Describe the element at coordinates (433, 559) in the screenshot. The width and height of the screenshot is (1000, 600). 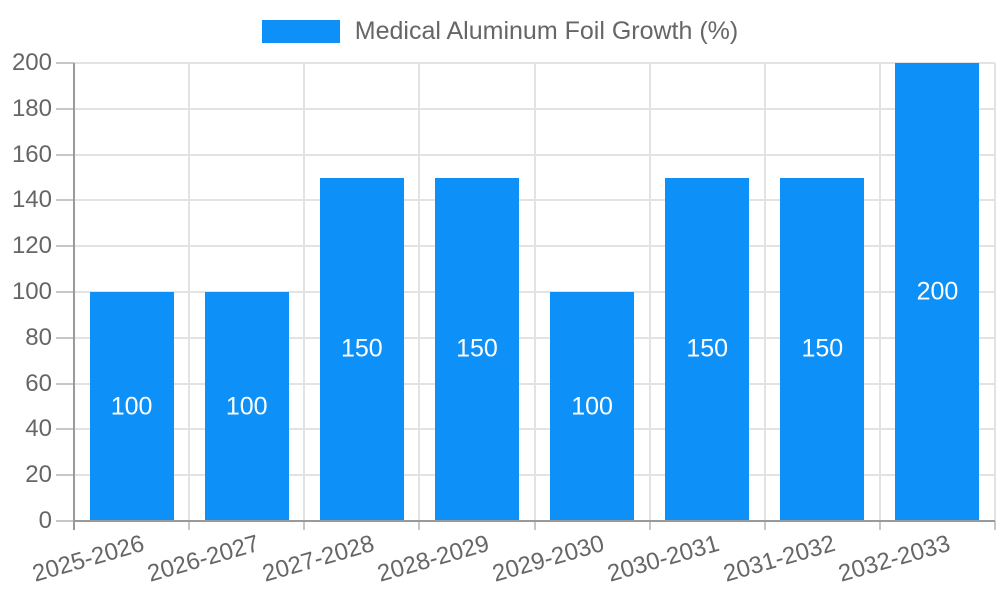
I see `x-axis-tick-label: 2028-2029` at that location.